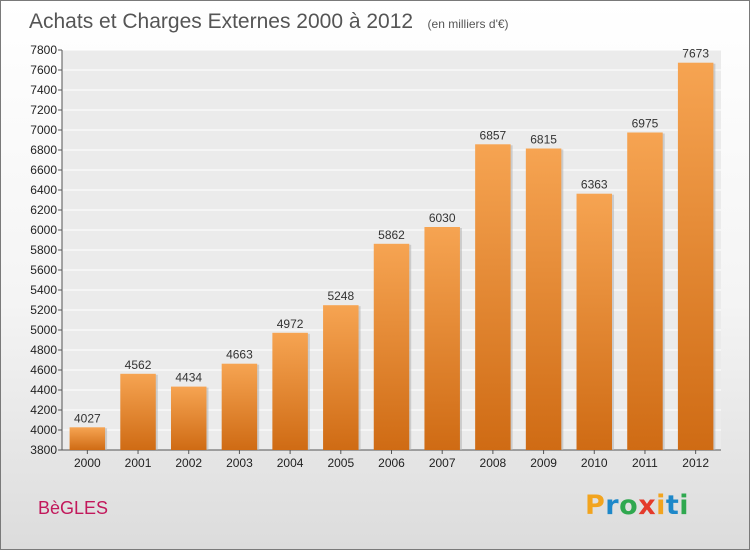 The height and width of the screenshot is (550, 750). I want to click on data-label: 4663, so click(239, 355).